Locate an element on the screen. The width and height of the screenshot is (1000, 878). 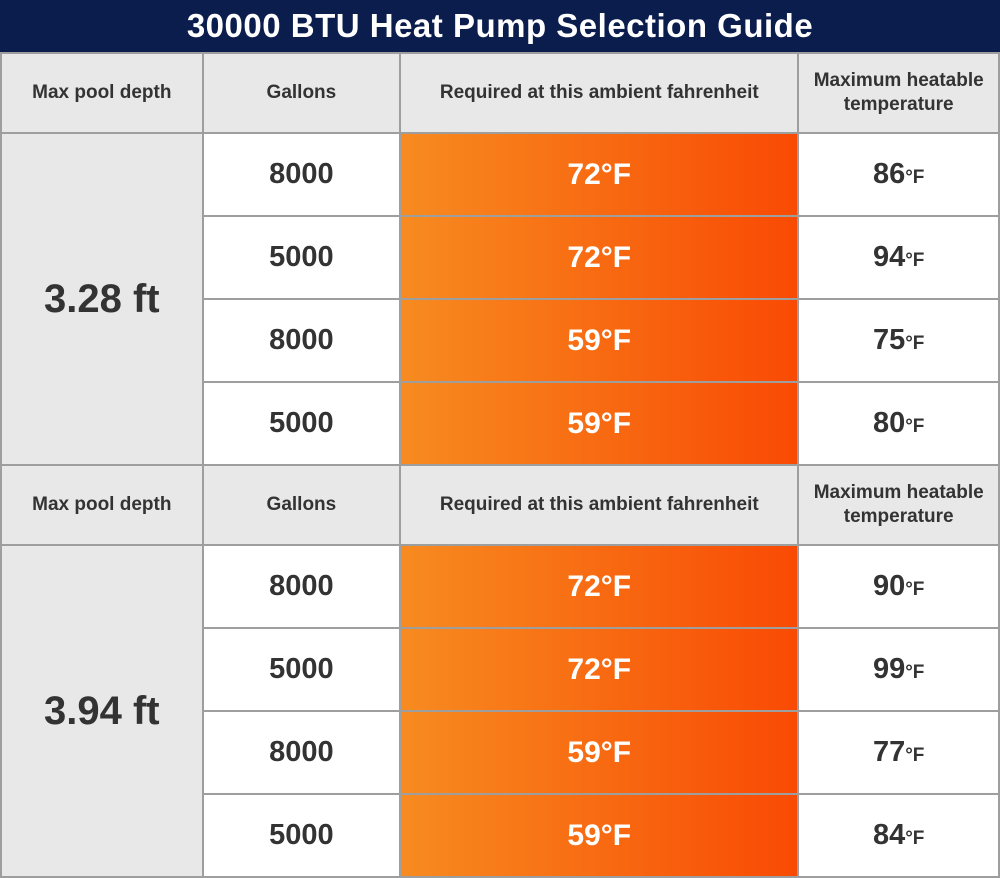
max-temp-cell: 99°F is located at coordinates (898, 669).